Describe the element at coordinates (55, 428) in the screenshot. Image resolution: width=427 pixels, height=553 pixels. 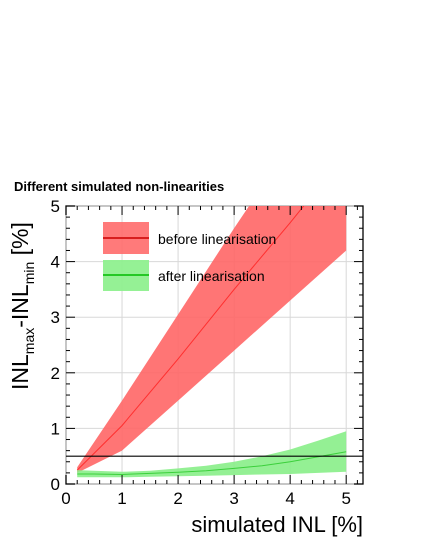
I see `y-tick-label: 1` at that location.